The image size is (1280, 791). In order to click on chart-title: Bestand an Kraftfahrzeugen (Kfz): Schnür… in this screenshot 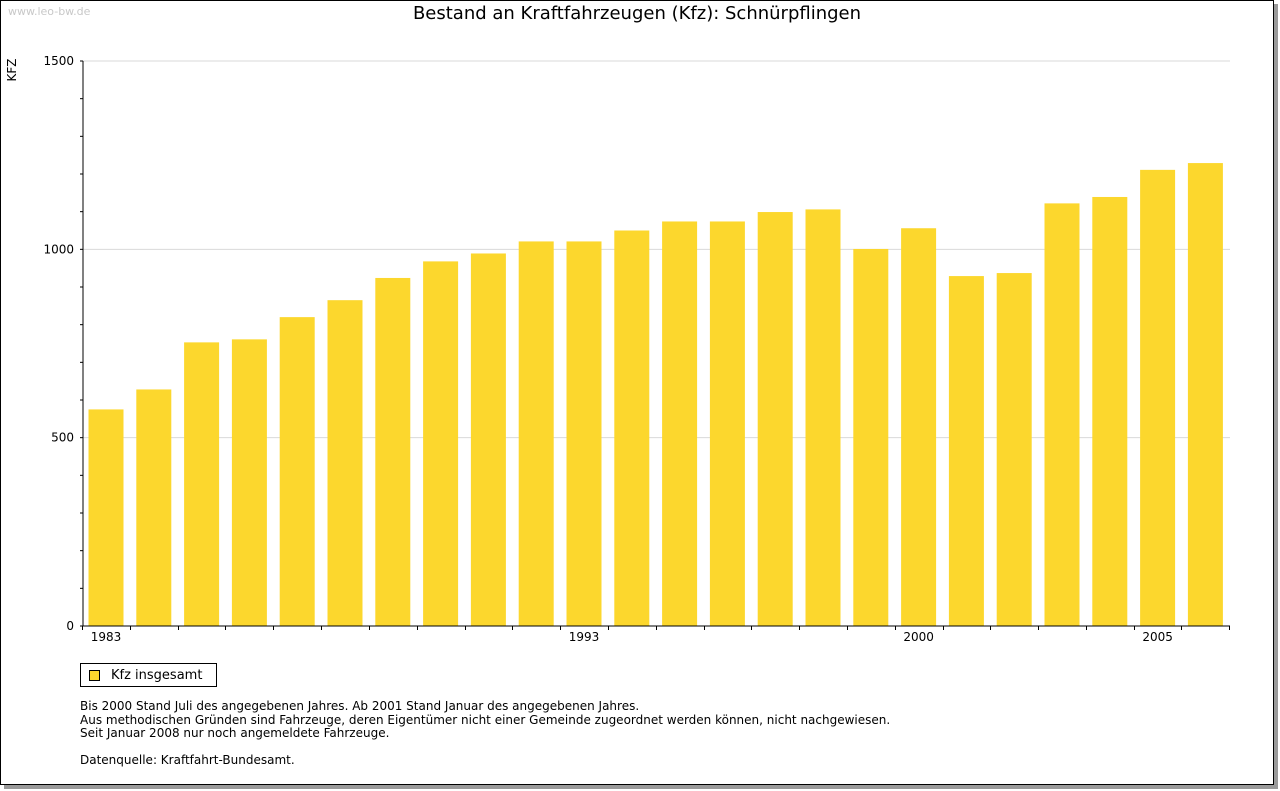, I will do `click(637, 13)`.